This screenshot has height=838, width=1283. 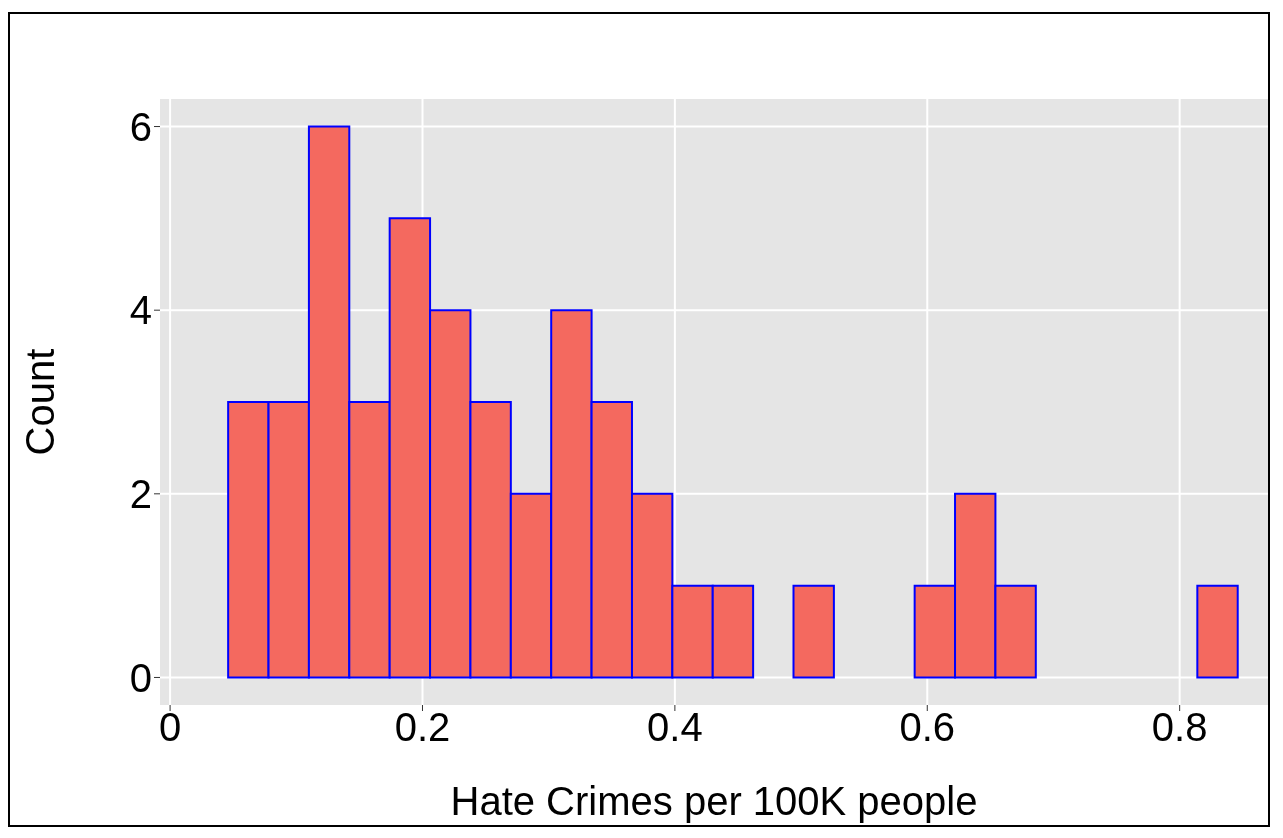 I want to click on y-axis-title: Count, so click(x=40, y=402).